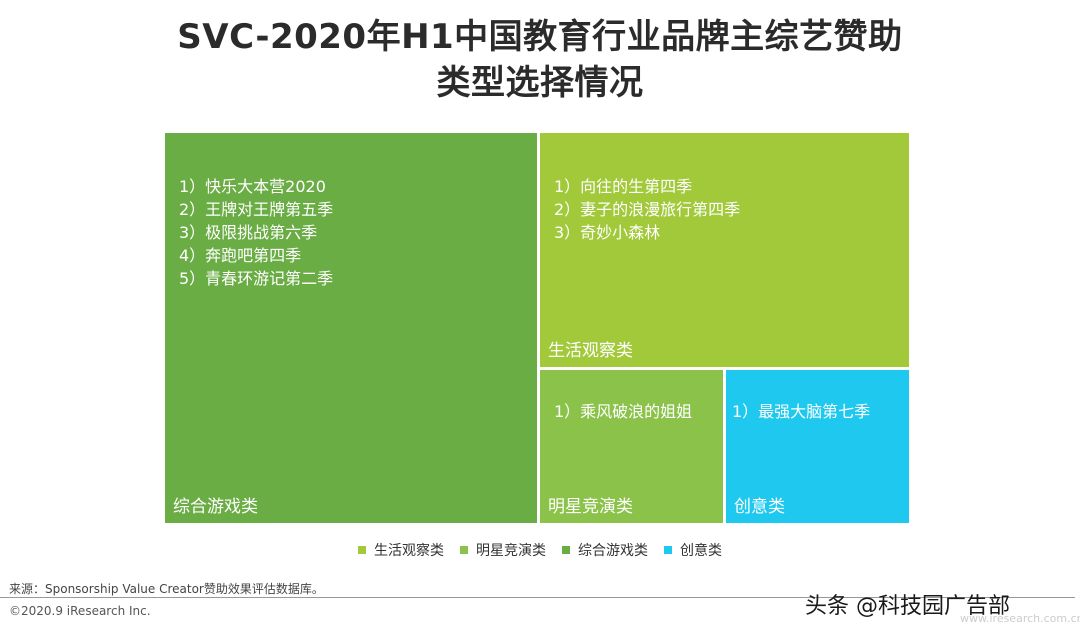 This screenshot has height=633, width=1080. What do you see at coordinates (215, 507) in the screenshot?
I see `category-label: 综合游戏类` at bounding box center [215, 507].